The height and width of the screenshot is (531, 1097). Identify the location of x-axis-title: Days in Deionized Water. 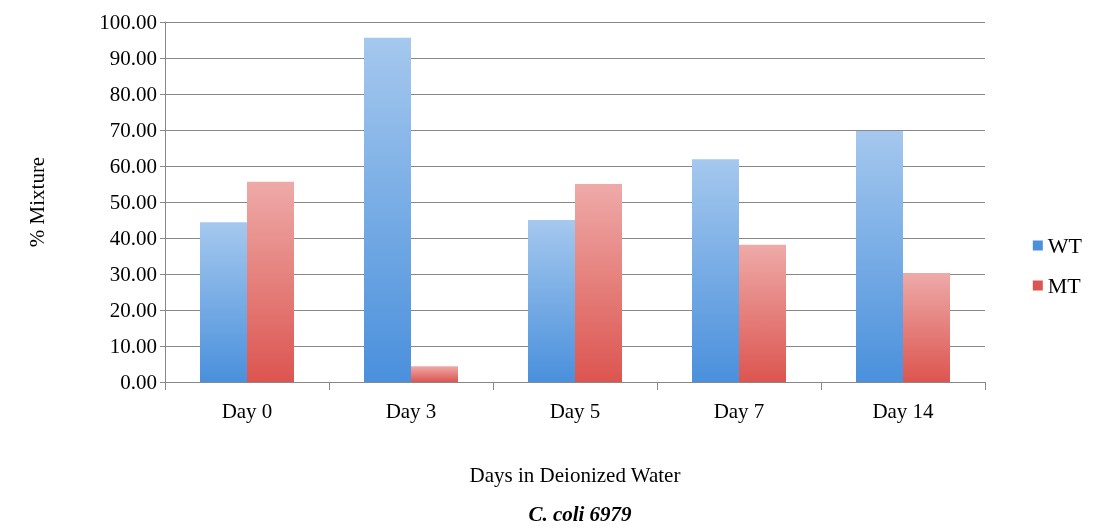
(575, 474).